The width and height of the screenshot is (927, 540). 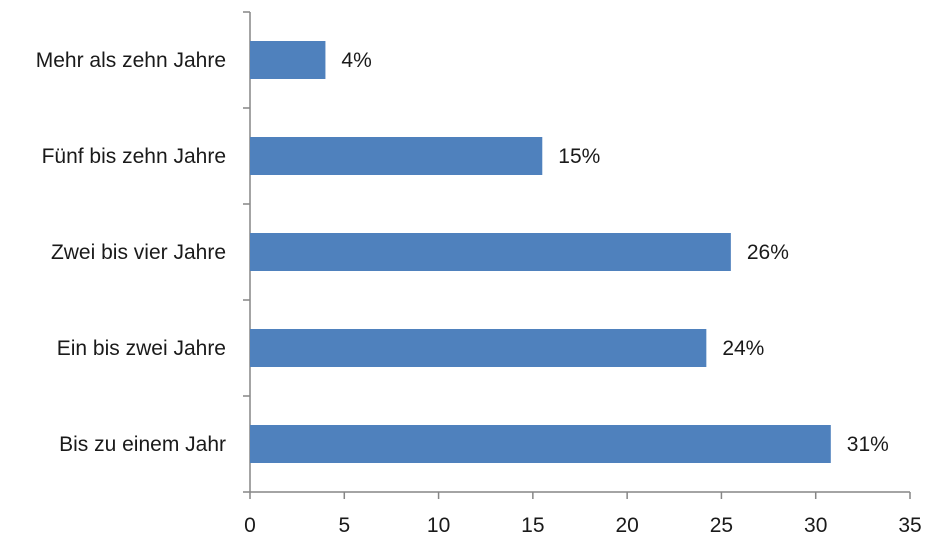 What do you see at coordinates (138, 252) in the screenshot?
I see `category-label: Zwei bis vier Jahre` at bounding box center [138, 252].